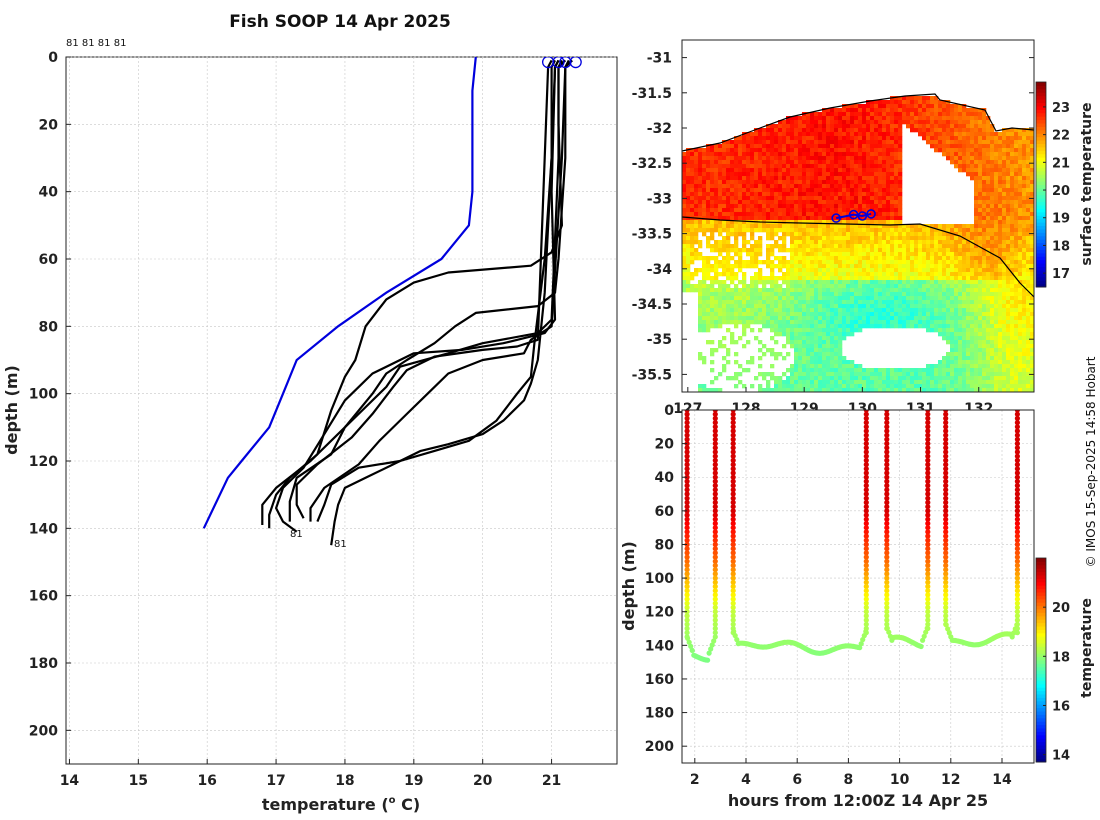 The height and width of the screenshot is (820, 1100). What do you see at coordinates (49, 327) in the screenshot?
I see `profile-y-tick-label: 80` at bounding box center [49, 327].